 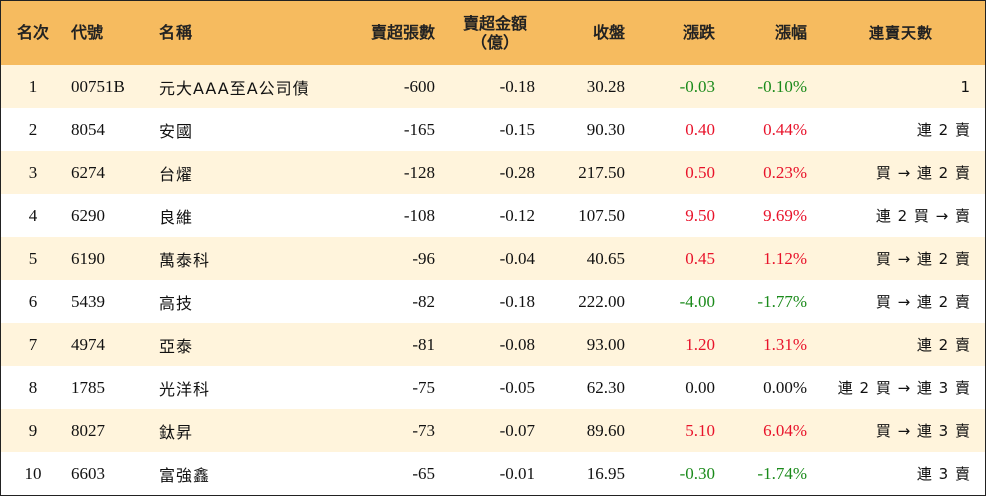 I want to click on cell-change: 0.00, so click(x=700, y=387).